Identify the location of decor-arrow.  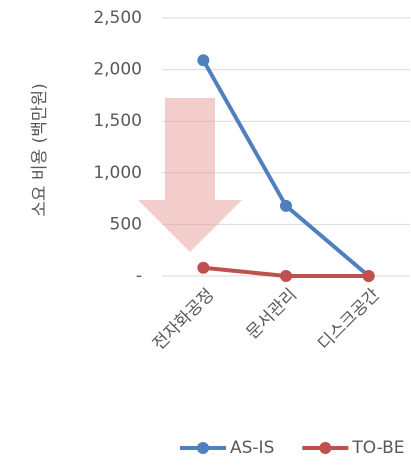
(190, 175).